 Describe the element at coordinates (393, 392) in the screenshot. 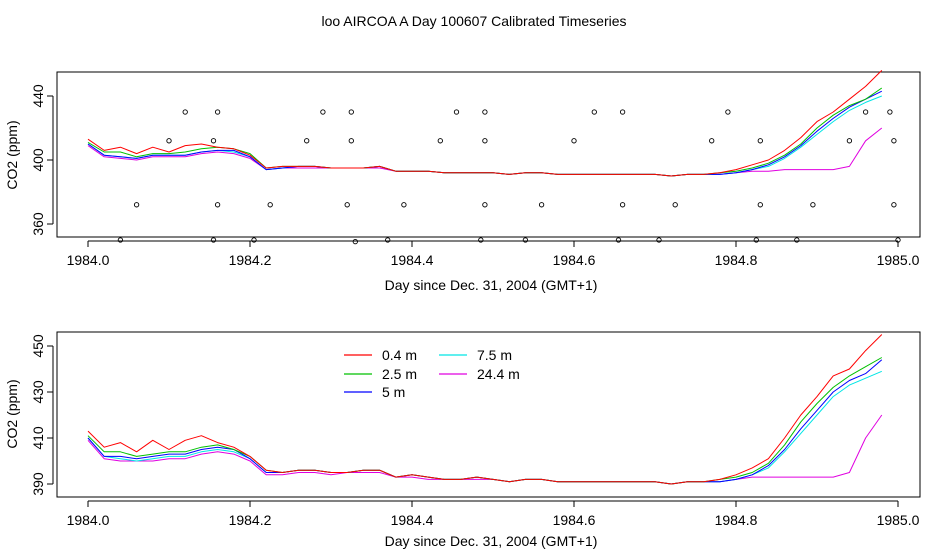

I see `legend-label-5-m: 5 m` at that location.